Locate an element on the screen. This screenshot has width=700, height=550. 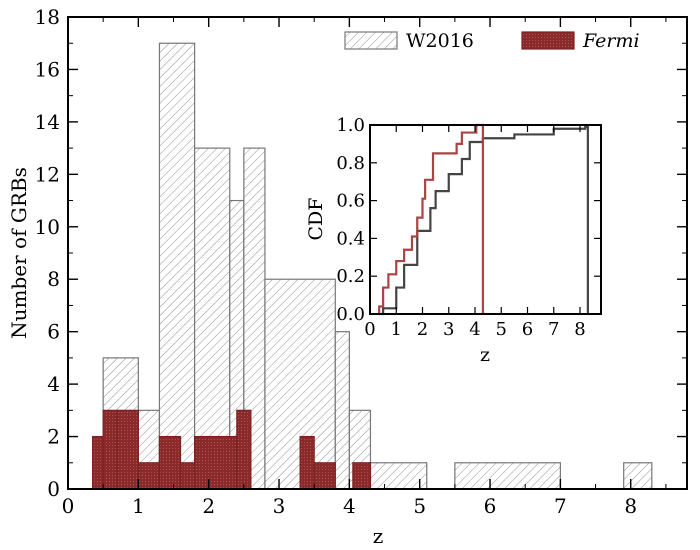
inset-y-tick-label: 0.0 is located at coordinates (350, 314).